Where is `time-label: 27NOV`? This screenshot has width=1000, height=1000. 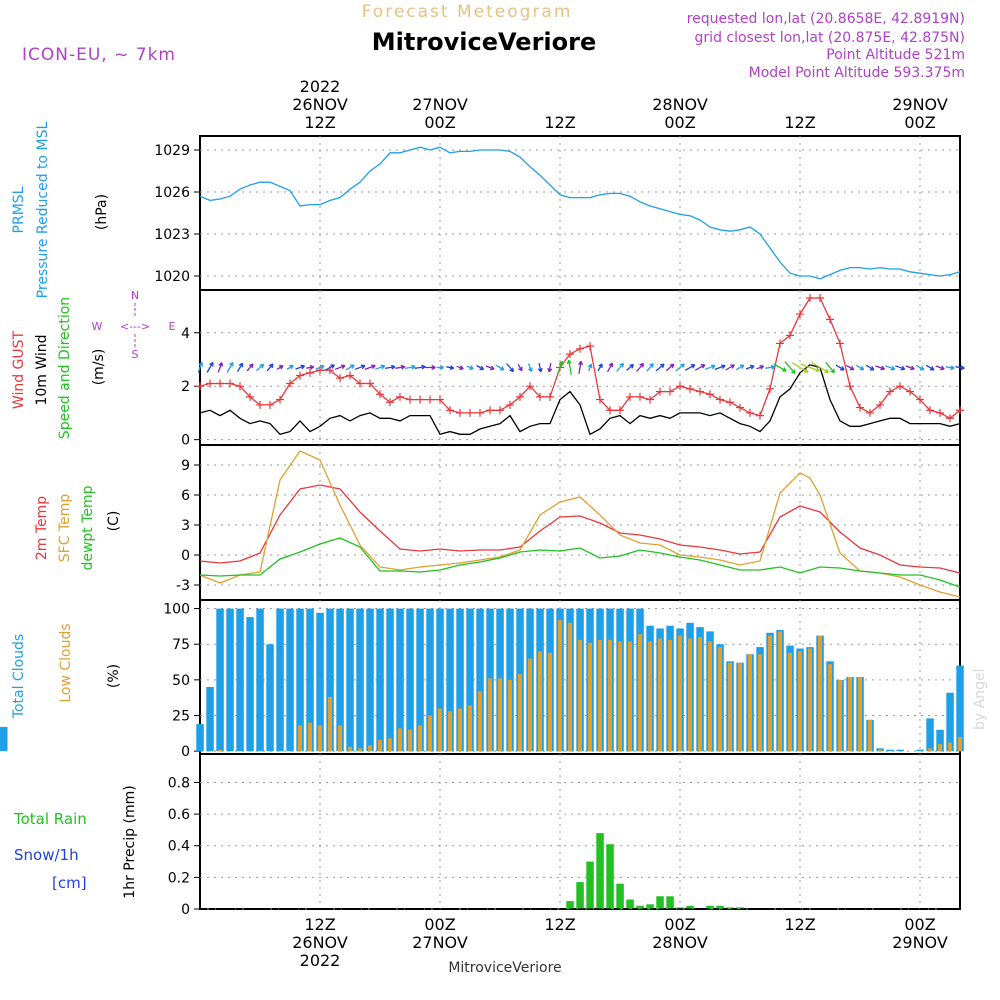 time-label: 27NOV is located at coordinates (440, 942).